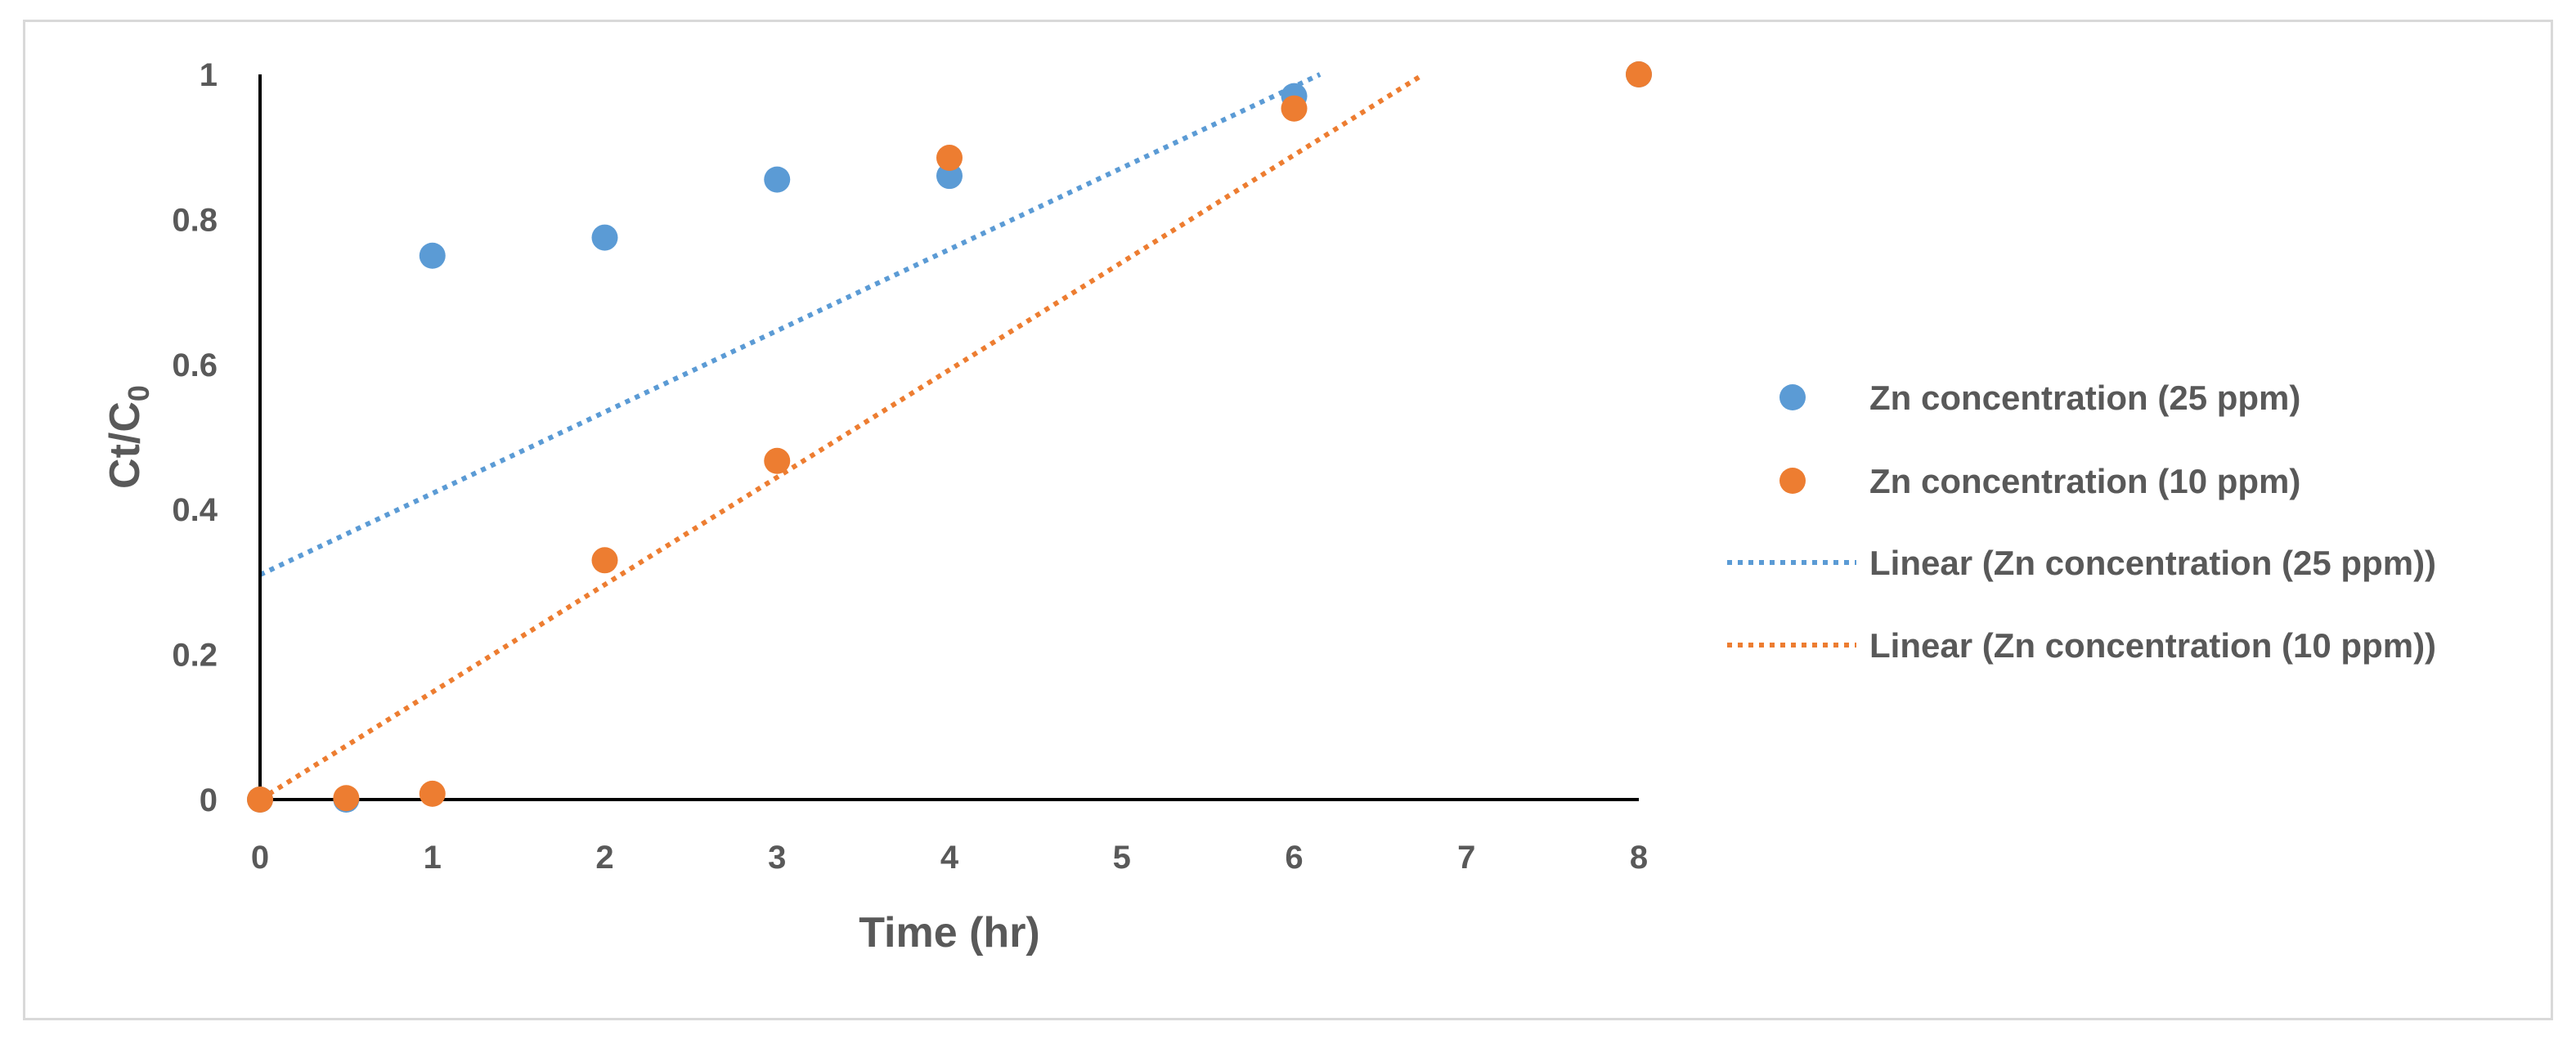  I want to click on legend-label-1: Zn concentration (10 ppm), so click(2084, 481).